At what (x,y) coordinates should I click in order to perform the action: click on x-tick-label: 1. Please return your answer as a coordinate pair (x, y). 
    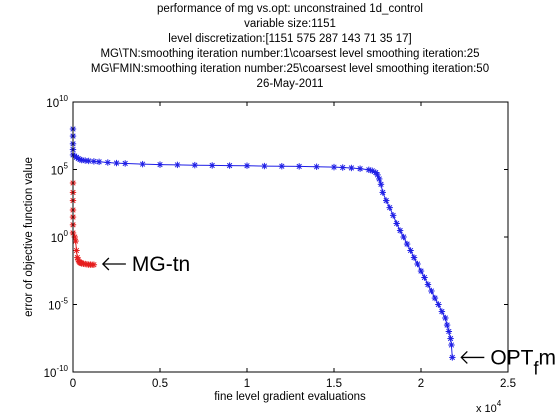
    Looking at the image, I should click on (247, 384).